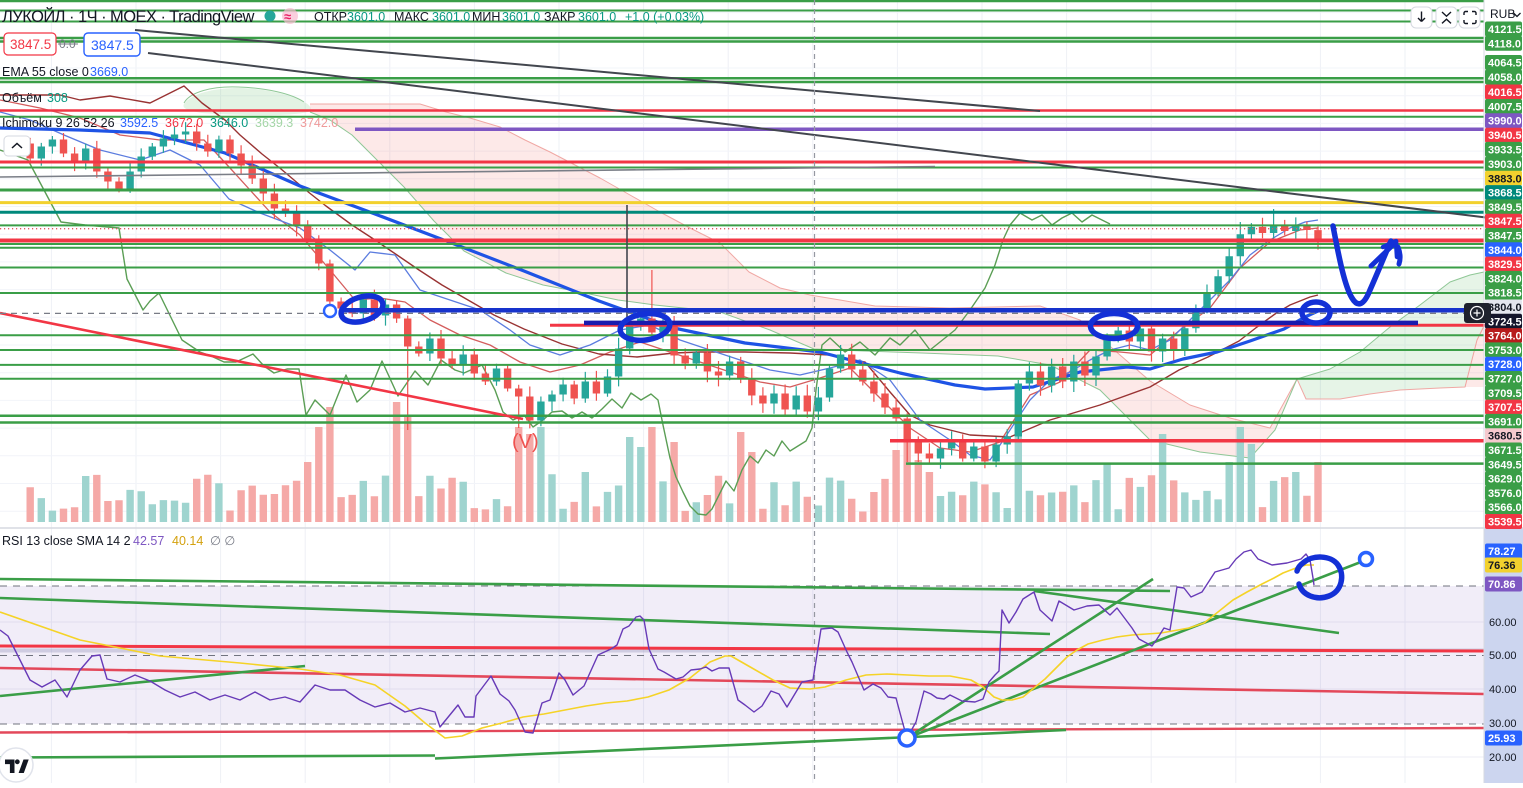  Describe the element at coordinates (1505, 194) in the screenshot. I see `svg-text: 3868.5` at that location.